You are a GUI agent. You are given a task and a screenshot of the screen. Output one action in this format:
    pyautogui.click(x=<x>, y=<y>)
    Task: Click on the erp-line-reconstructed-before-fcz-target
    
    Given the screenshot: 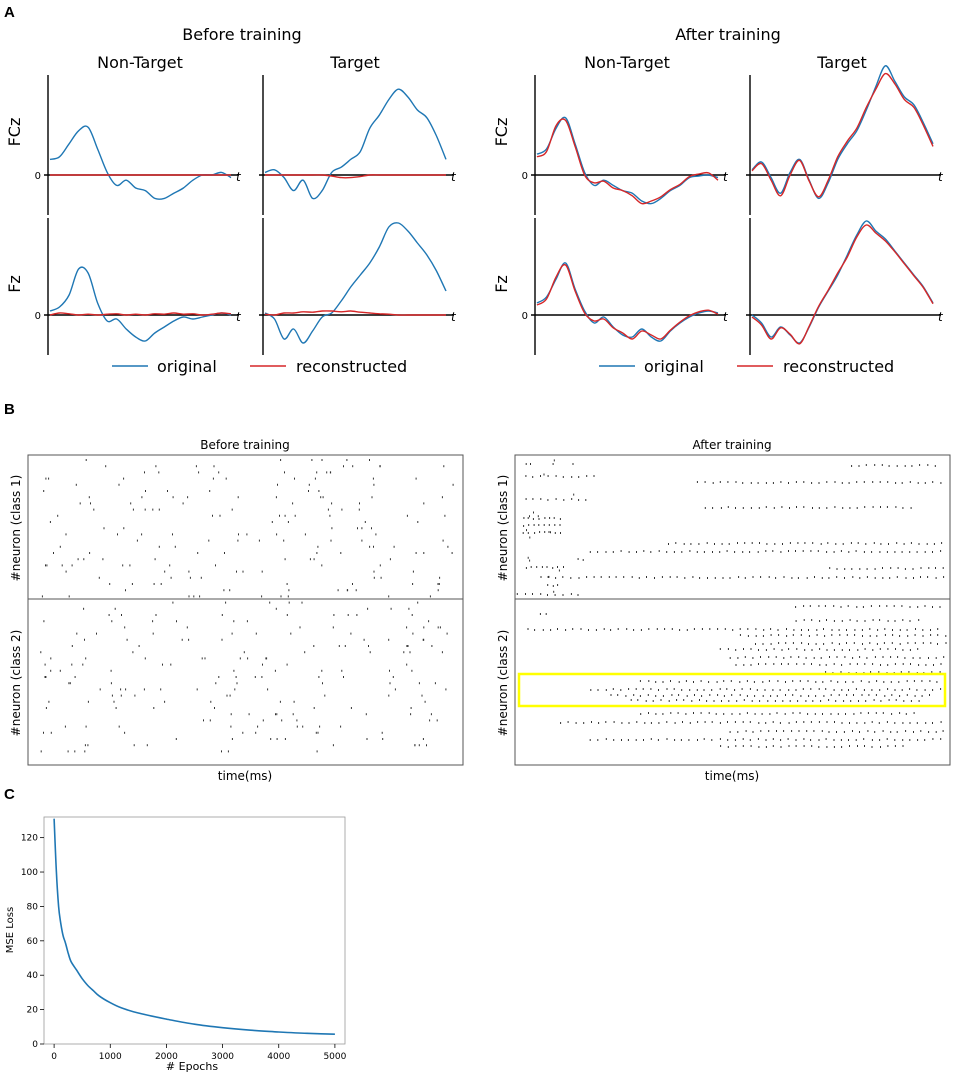 What is the action you would take?
    pyautogui.click(x=355, y=176)
    